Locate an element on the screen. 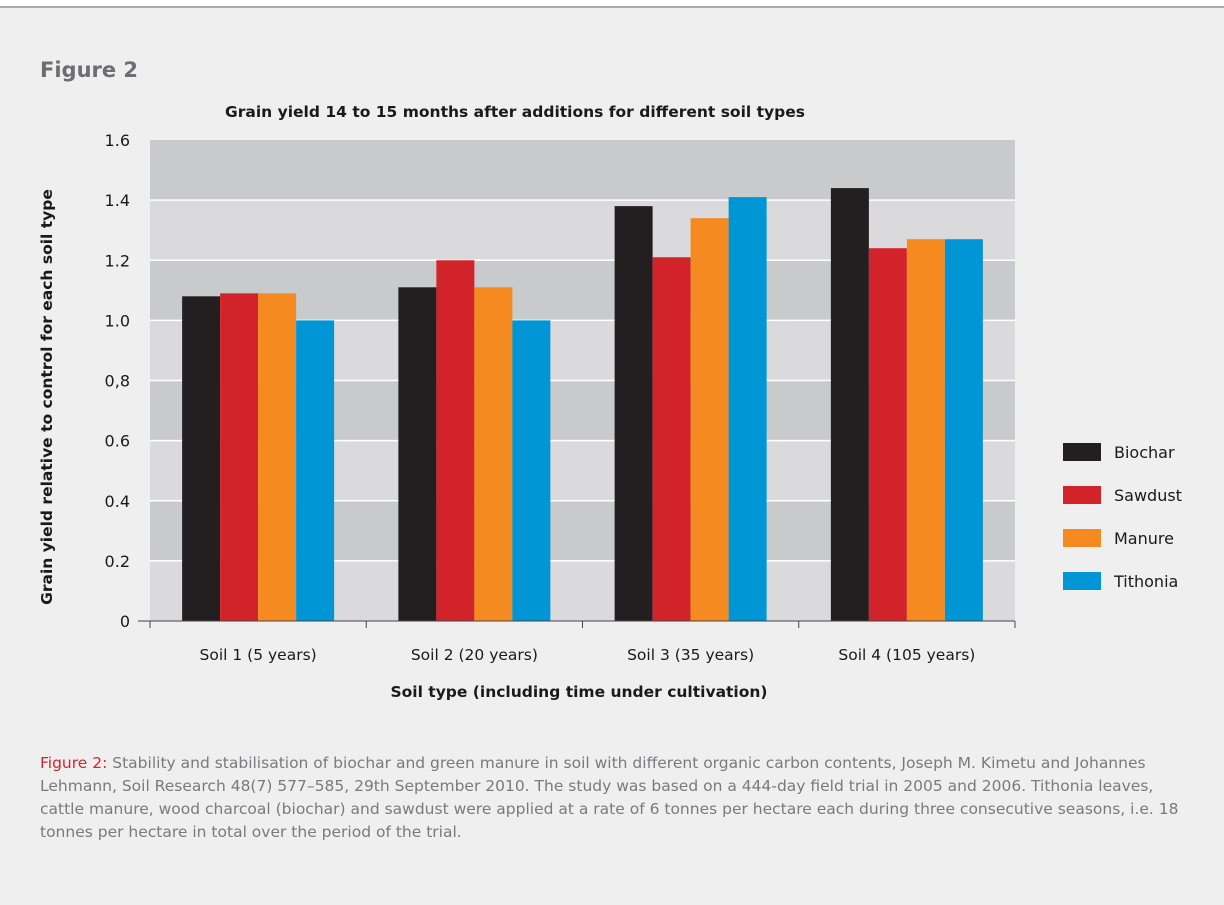  legend-label-sawdust: Sawdust is located at coordinates (1148, 495).